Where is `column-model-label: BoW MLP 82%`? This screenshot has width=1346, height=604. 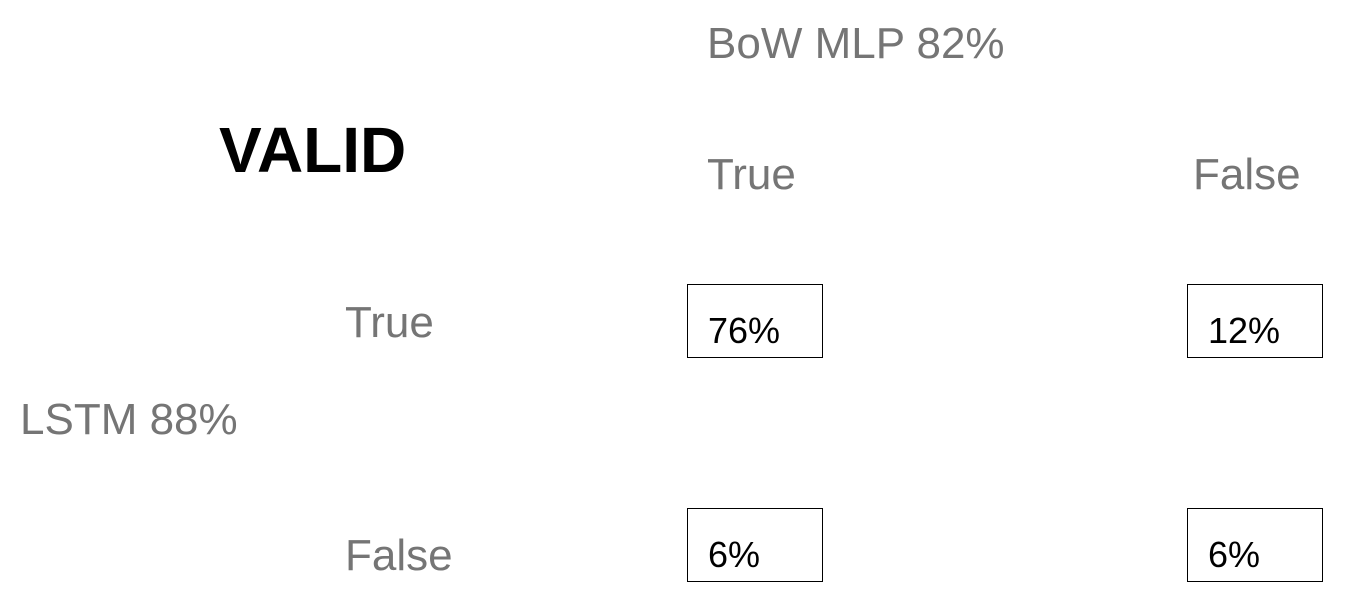
column-model-label: BoW MLP 82% is located at coordinates (856, 43).